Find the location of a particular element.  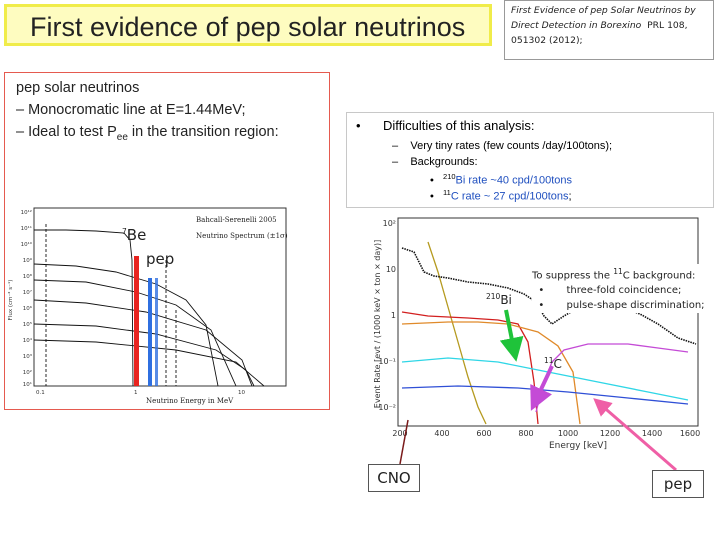

intro-line2: – Monocromatic line at E=1.44MeV; is located at coordinates (131, 110).